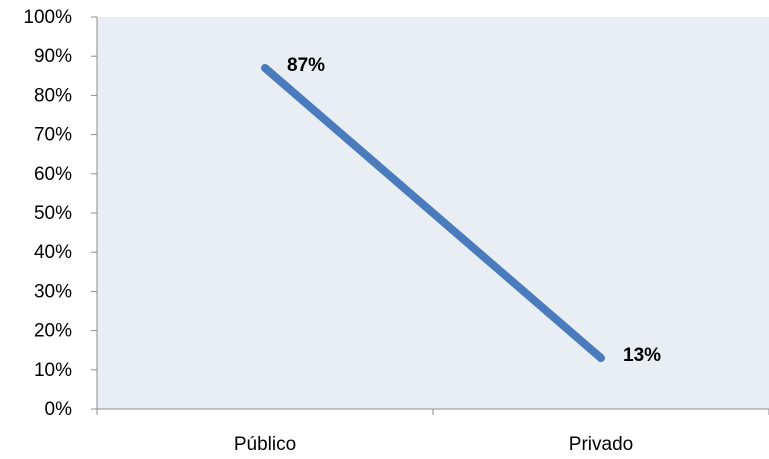 This screenshot has width=769, height=459. What do you see at coordinates (53, 56) in the screenshot?
I see `y-tick-label: 90%` at bounding box center [53, 56].